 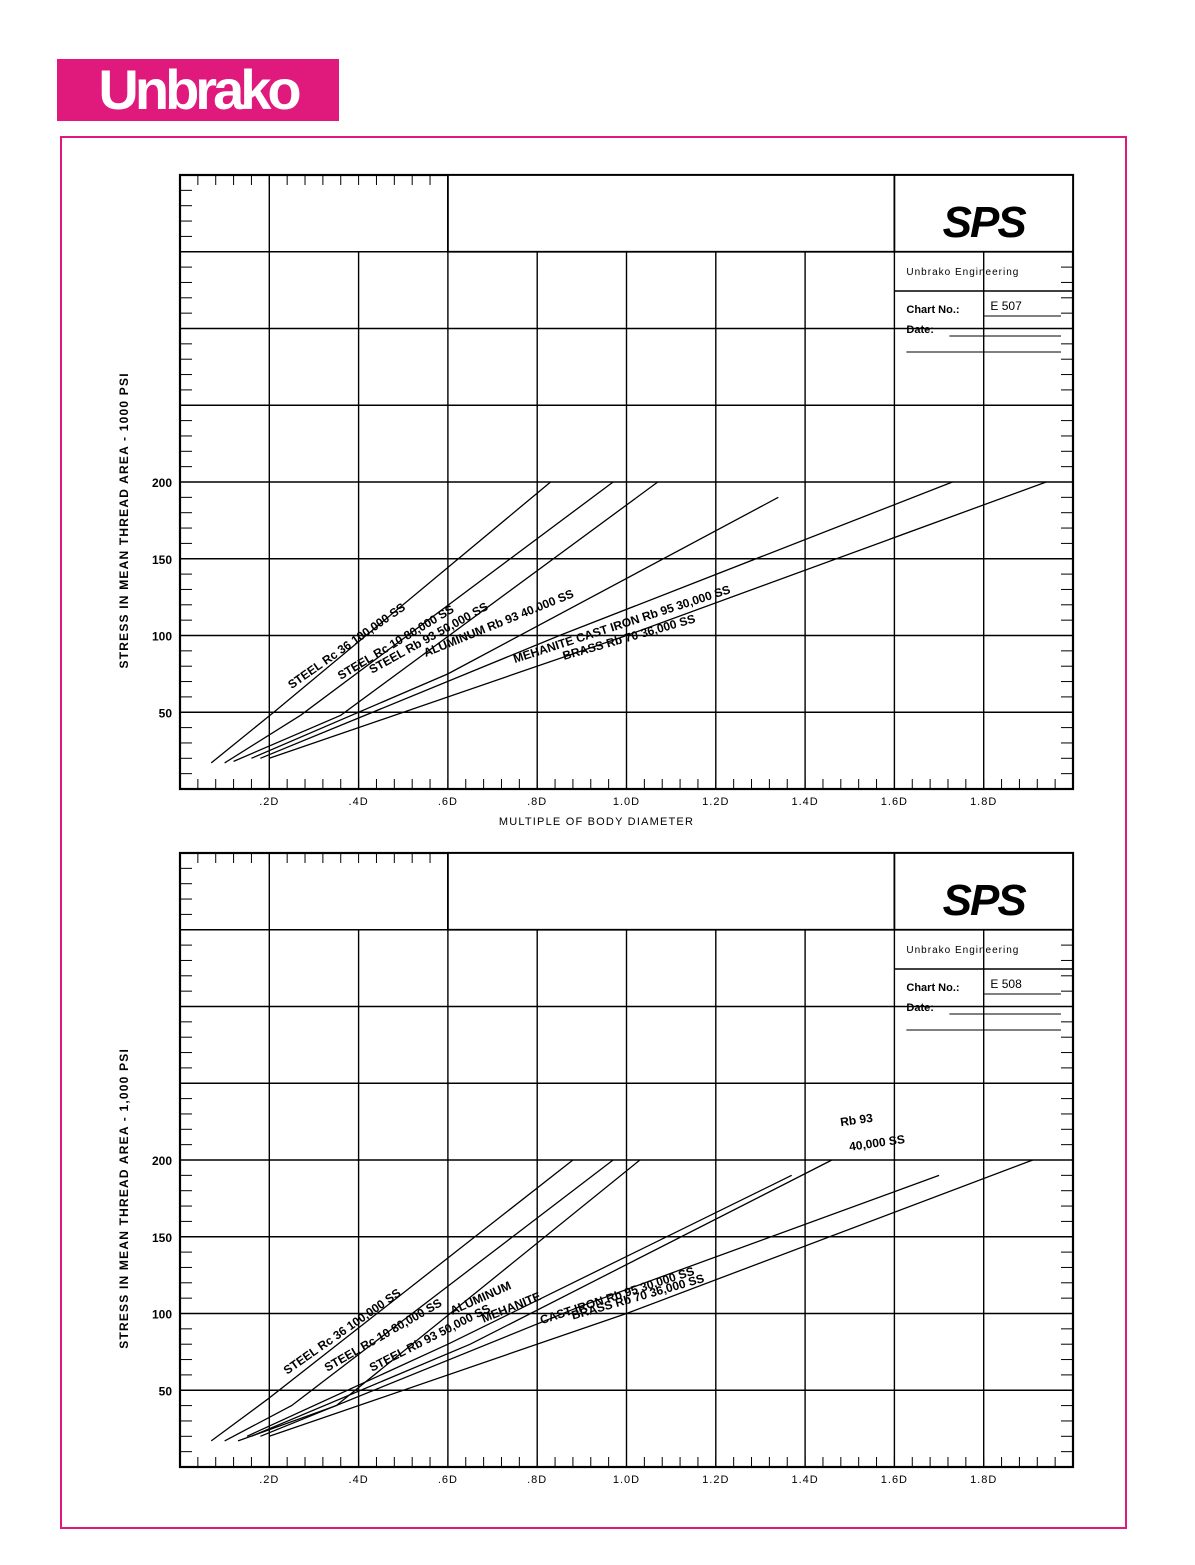 What do you see at coordinates (876, 1143) in the screenshot?
I see `series-label: 40,000 SS` at bounding box center [876, 1143].